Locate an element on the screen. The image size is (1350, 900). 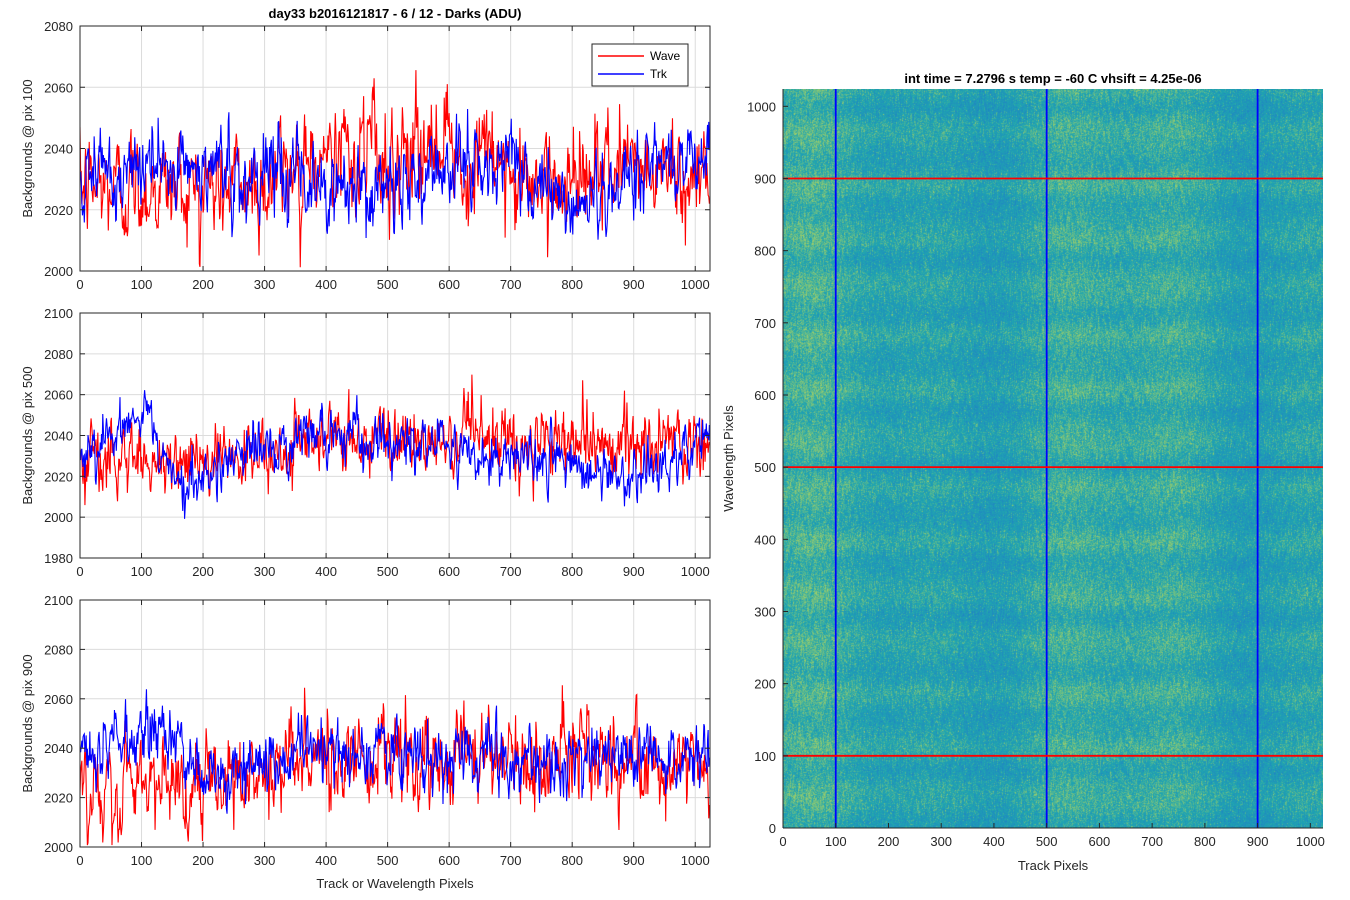
y-tick-label: 600 is located at coordinates (765, 395).